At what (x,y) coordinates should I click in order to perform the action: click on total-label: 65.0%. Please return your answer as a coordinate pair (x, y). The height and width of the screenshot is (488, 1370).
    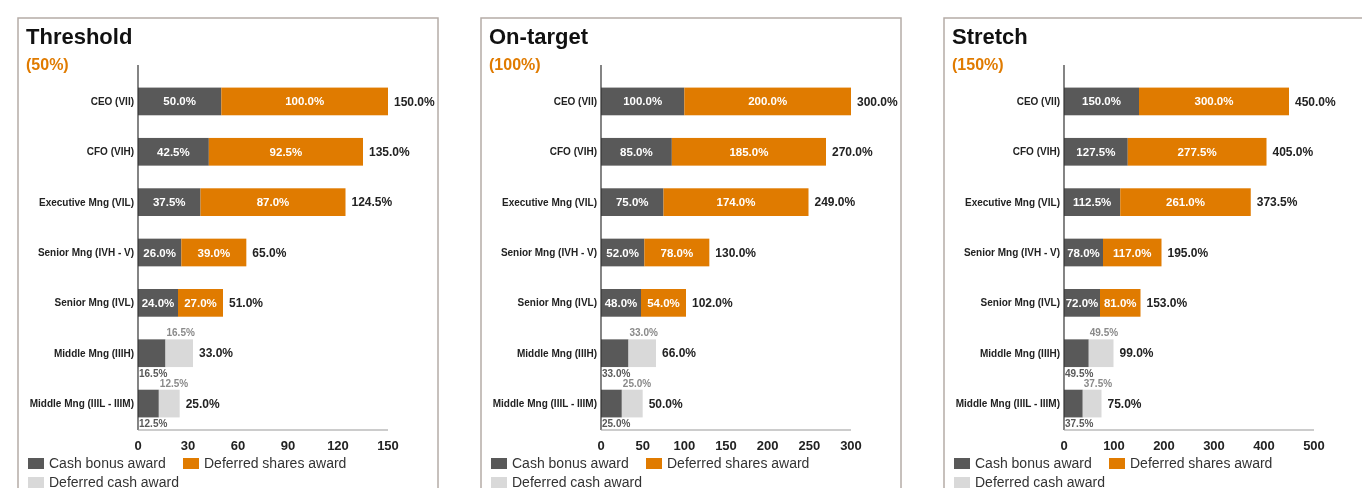
    Looking at the image, I should click on (269, 252).